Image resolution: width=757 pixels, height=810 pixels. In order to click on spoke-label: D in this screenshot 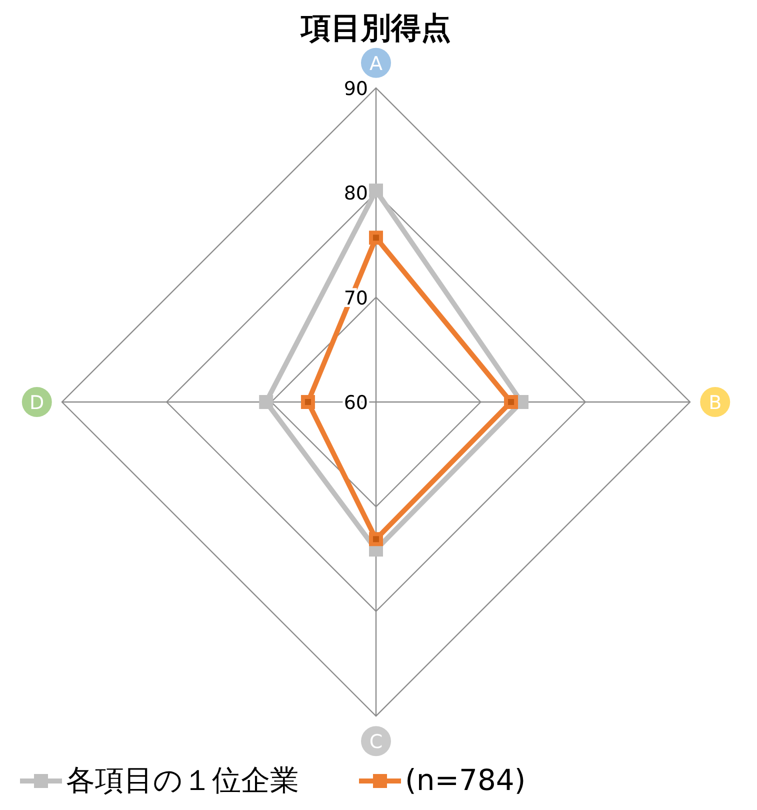, I will do `click(37, 403)`.